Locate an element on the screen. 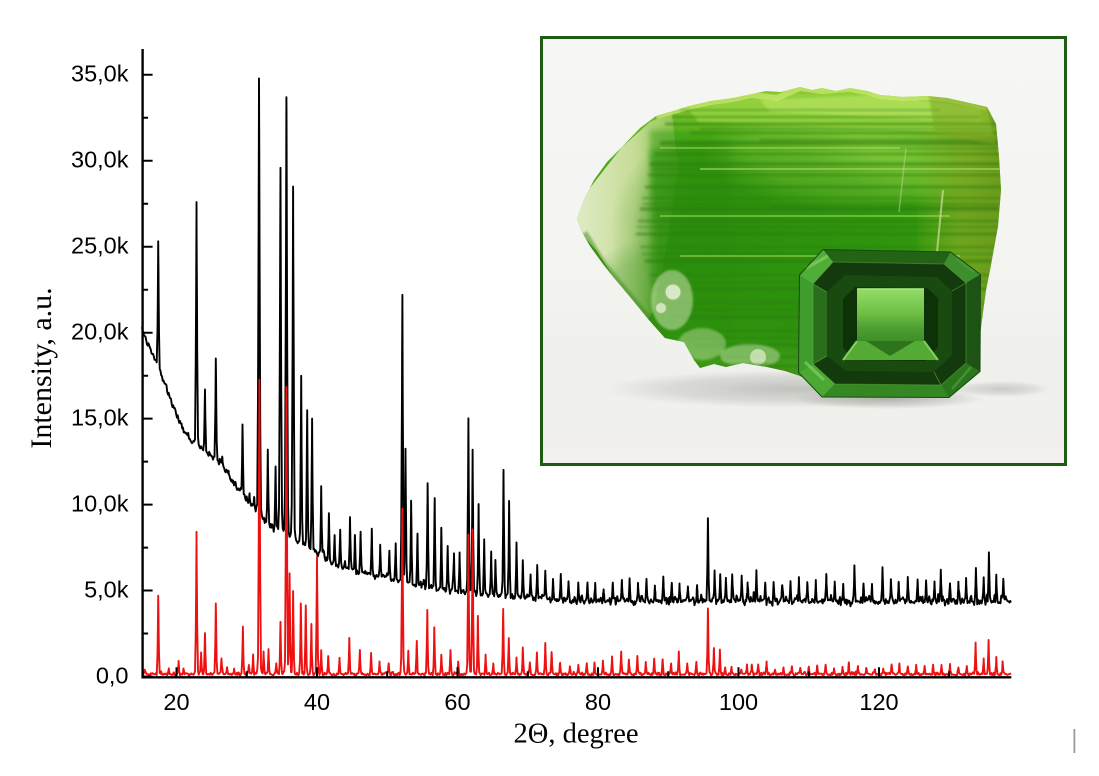 The width and height of the screenshot is (1099, 776). svg-text: 35,0k is located at coordinates (100, 74).